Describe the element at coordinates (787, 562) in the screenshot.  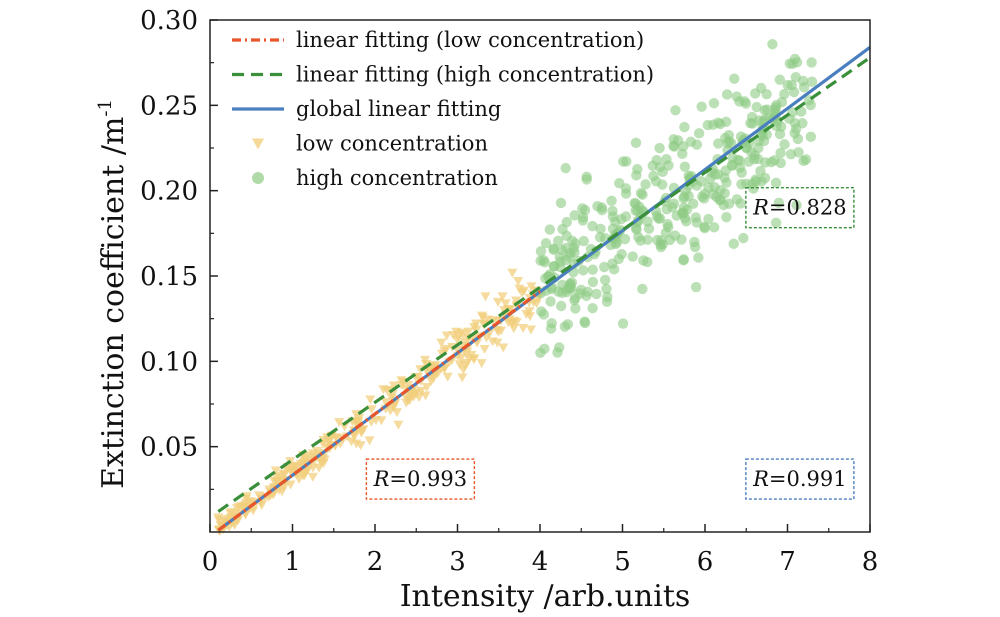
I see `x-tick-label: 7` at that location.